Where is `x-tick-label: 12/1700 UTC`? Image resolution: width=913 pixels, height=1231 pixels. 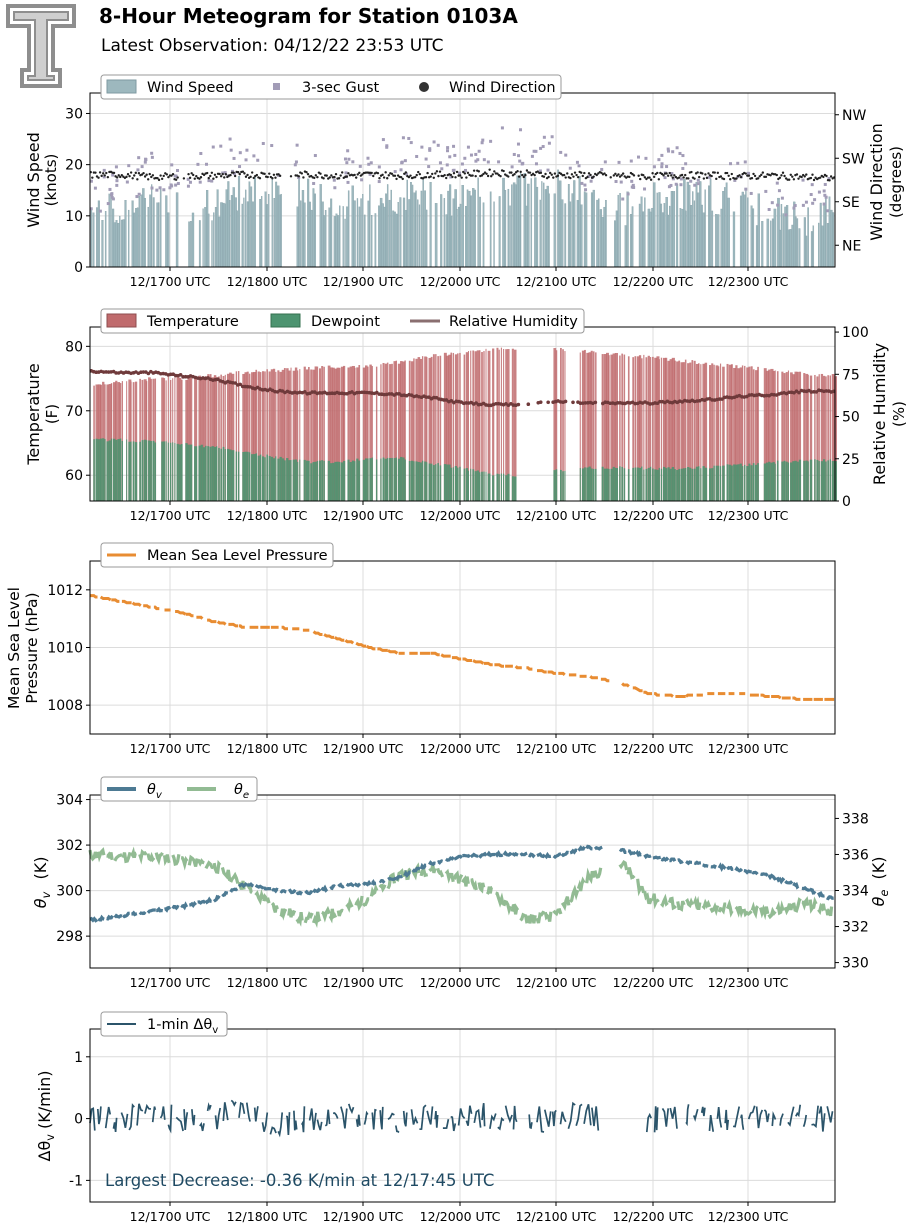
x-tick-label: 12/1700 UTC is located at coordinates (170, 982).